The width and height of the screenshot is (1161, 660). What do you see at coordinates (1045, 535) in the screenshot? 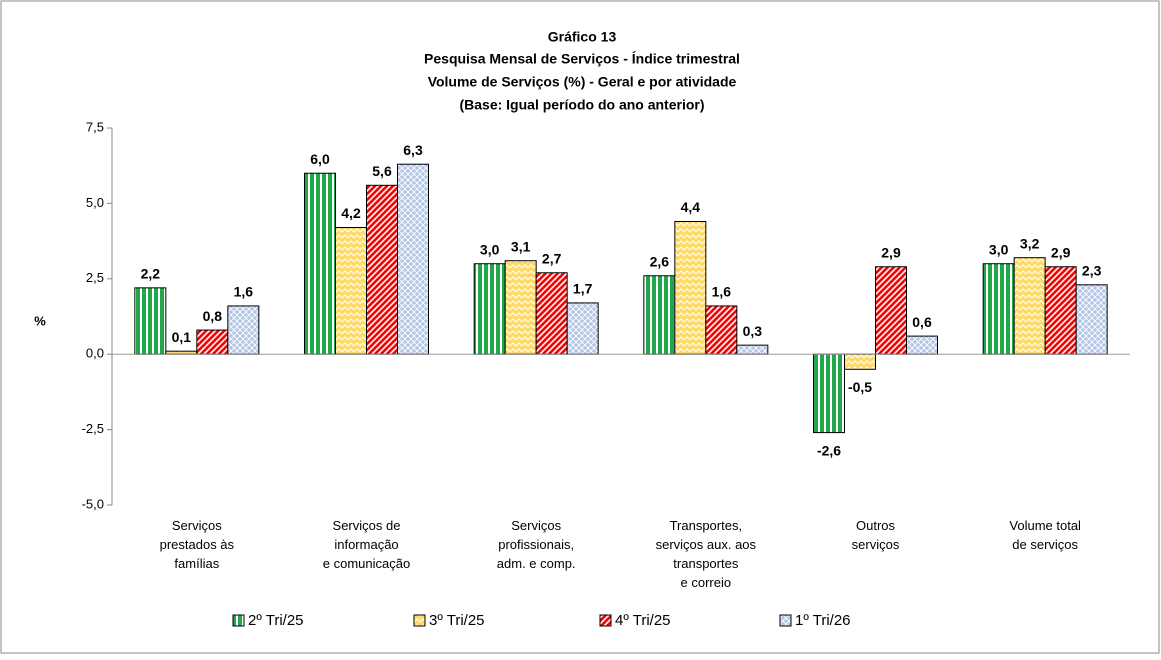
I see `x-tick-label: Volume total de serviços` at bounding box center [1045, 535].